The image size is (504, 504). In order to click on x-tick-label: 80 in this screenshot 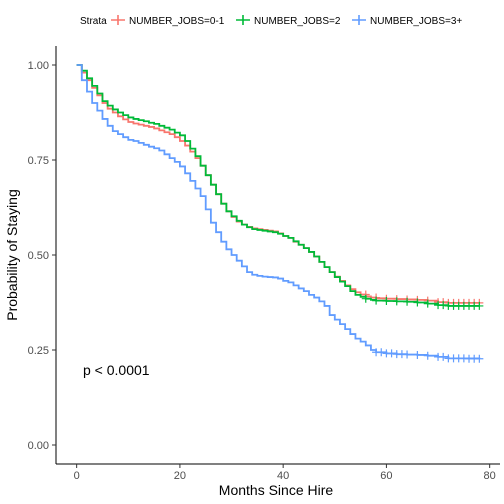, I will do `click(490, 476)`.